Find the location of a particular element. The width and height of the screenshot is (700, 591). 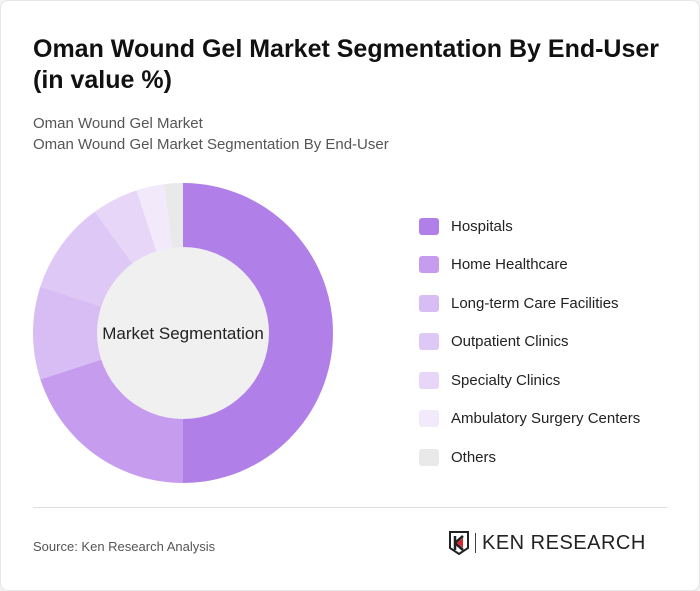

legend-label: Specialty Clinics is located at coordinates (506, 380).